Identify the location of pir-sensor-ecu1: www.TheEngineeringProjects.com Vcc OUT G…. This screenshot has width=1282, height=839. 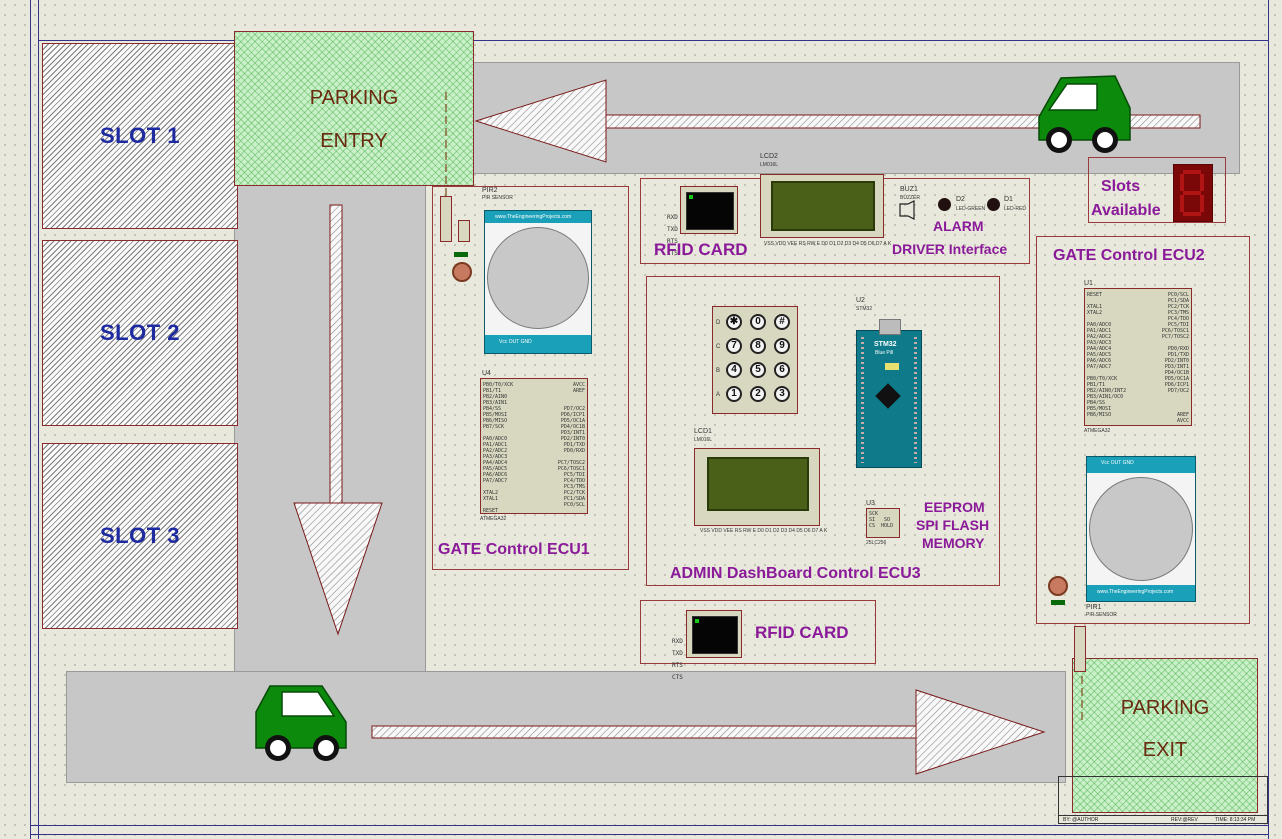
(538, 282).